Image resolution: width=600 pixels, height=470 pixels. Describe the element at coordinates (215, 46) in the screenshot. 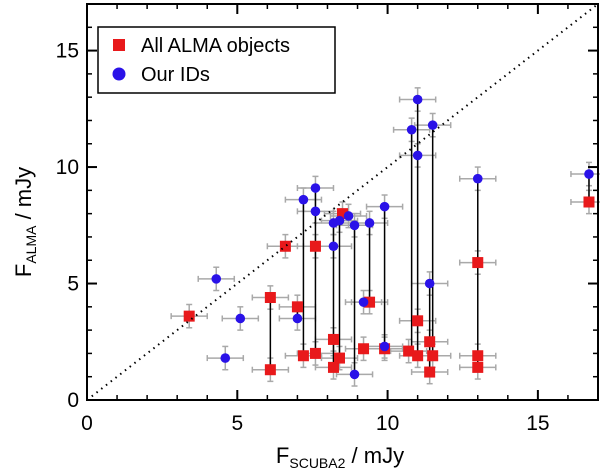

I see `legend-label-all-alma: All ALMA objects` at that location.